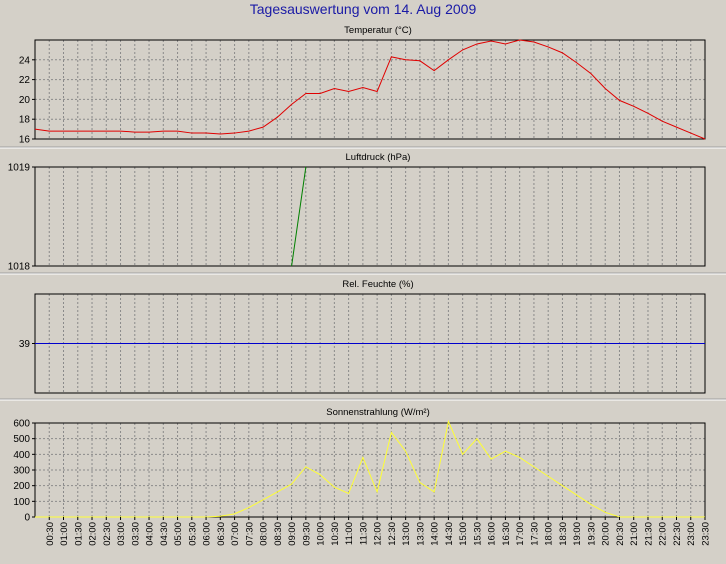  I want to click on y-tick-label: 18, so click(25, 120).